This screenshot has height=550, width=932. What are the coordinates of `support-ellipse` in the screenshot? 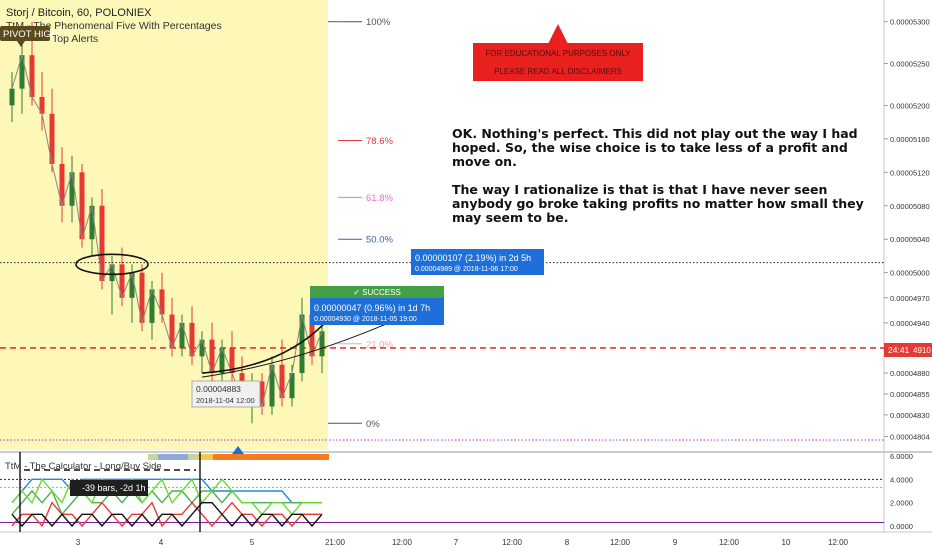 It's located at (112, 264).